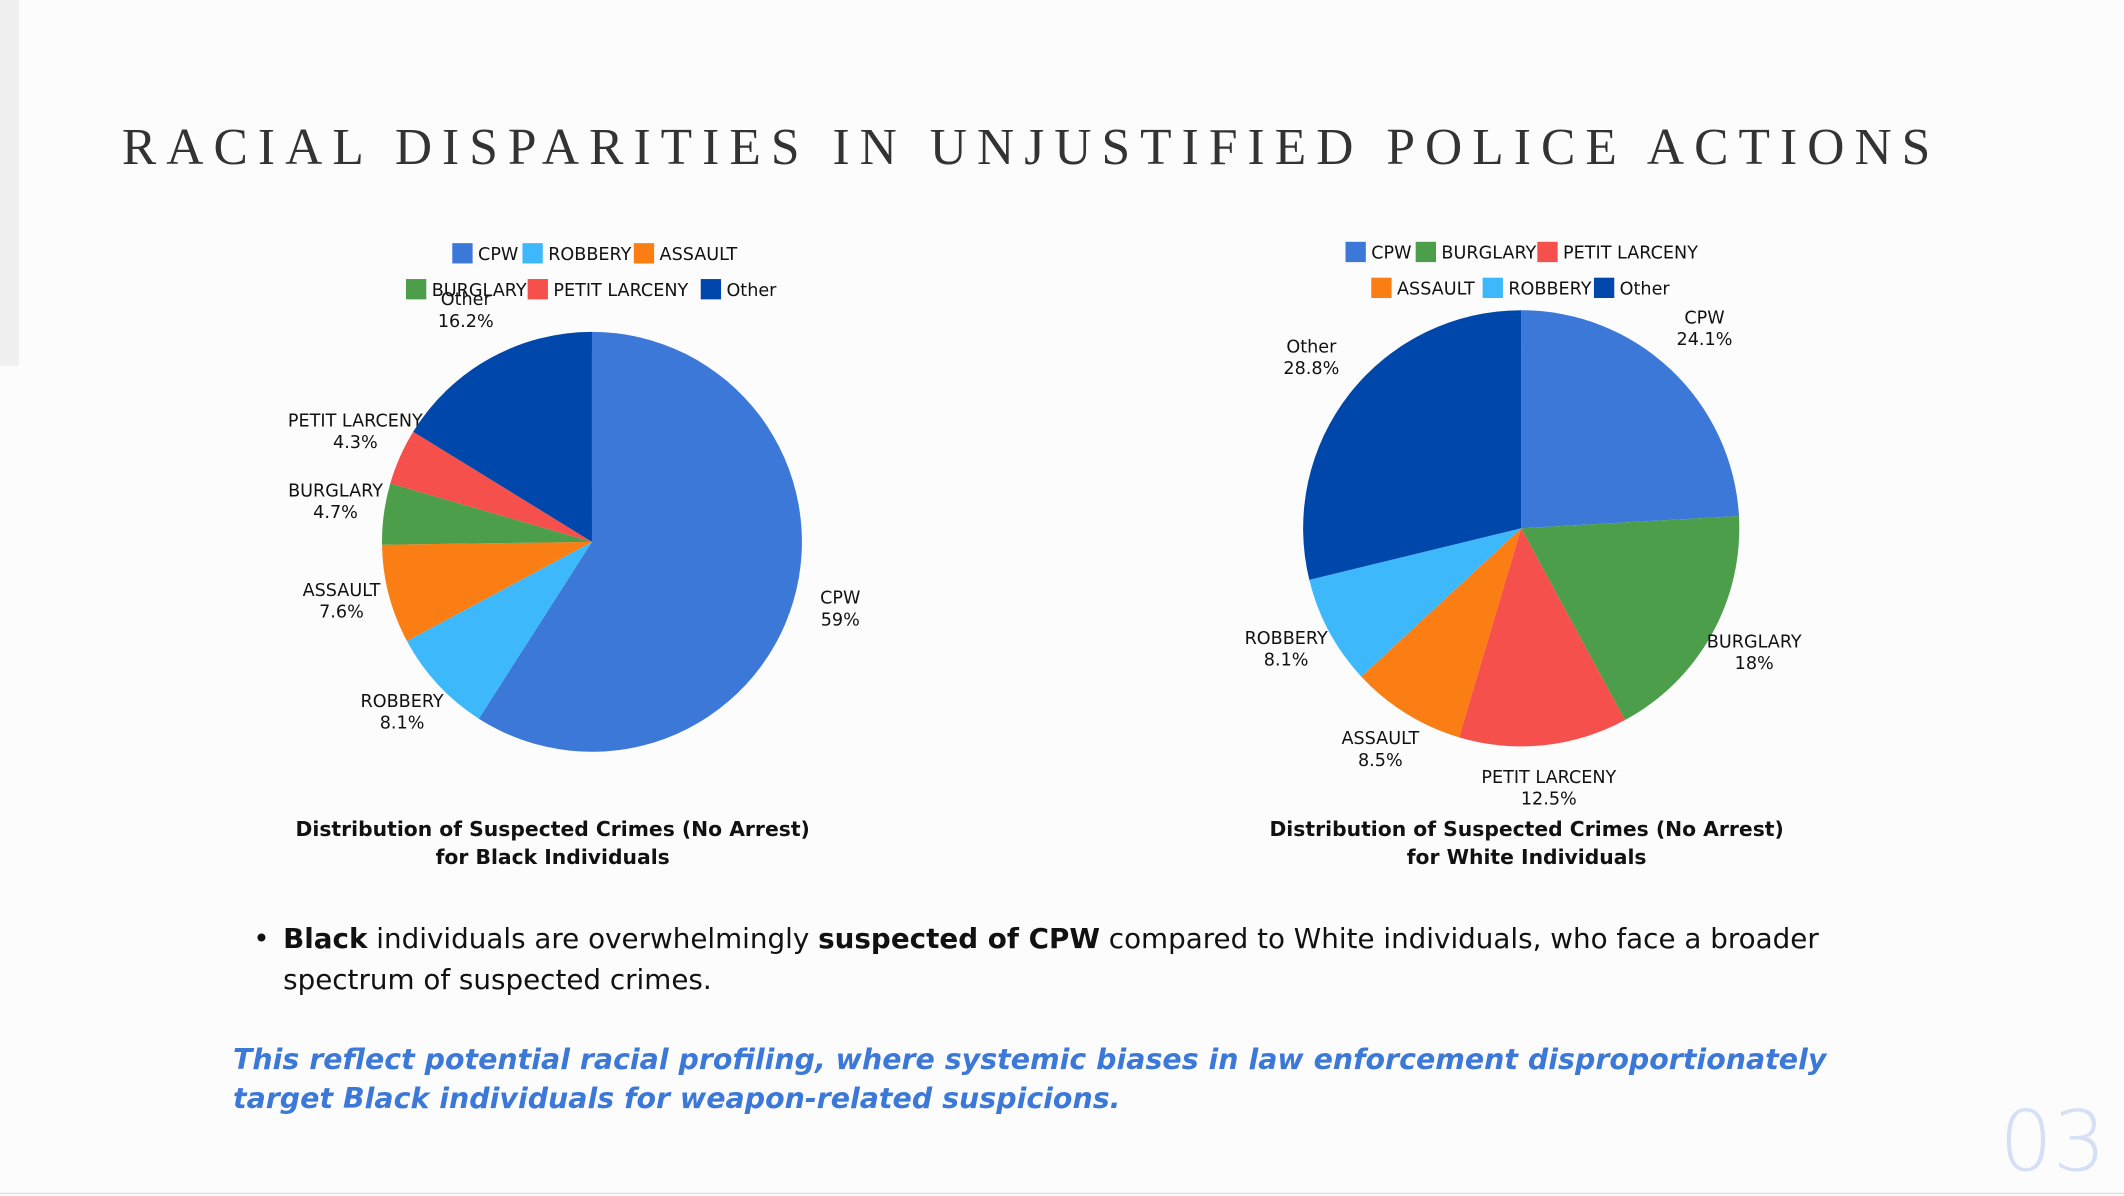  I want to click on side-shade, so click(9, 183).